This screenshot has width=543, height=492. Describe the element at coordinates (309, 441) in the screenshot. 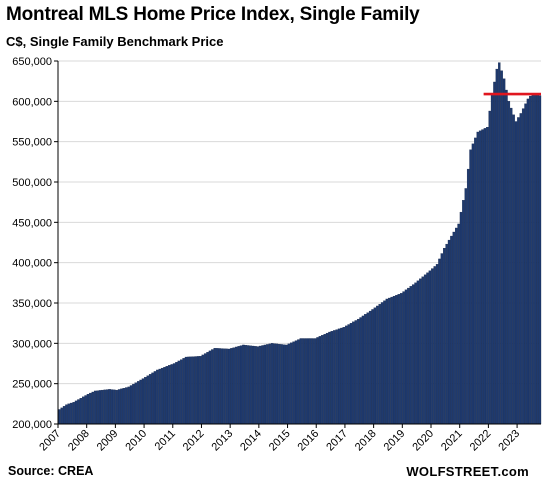

I see `x-tick-label: 2016` at that location.